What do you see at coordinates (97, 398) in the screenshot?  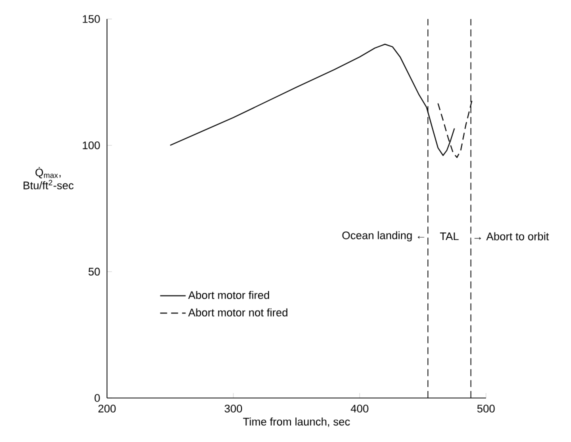 I see `y-tick-label: 0` at bounding box center [97, 398].